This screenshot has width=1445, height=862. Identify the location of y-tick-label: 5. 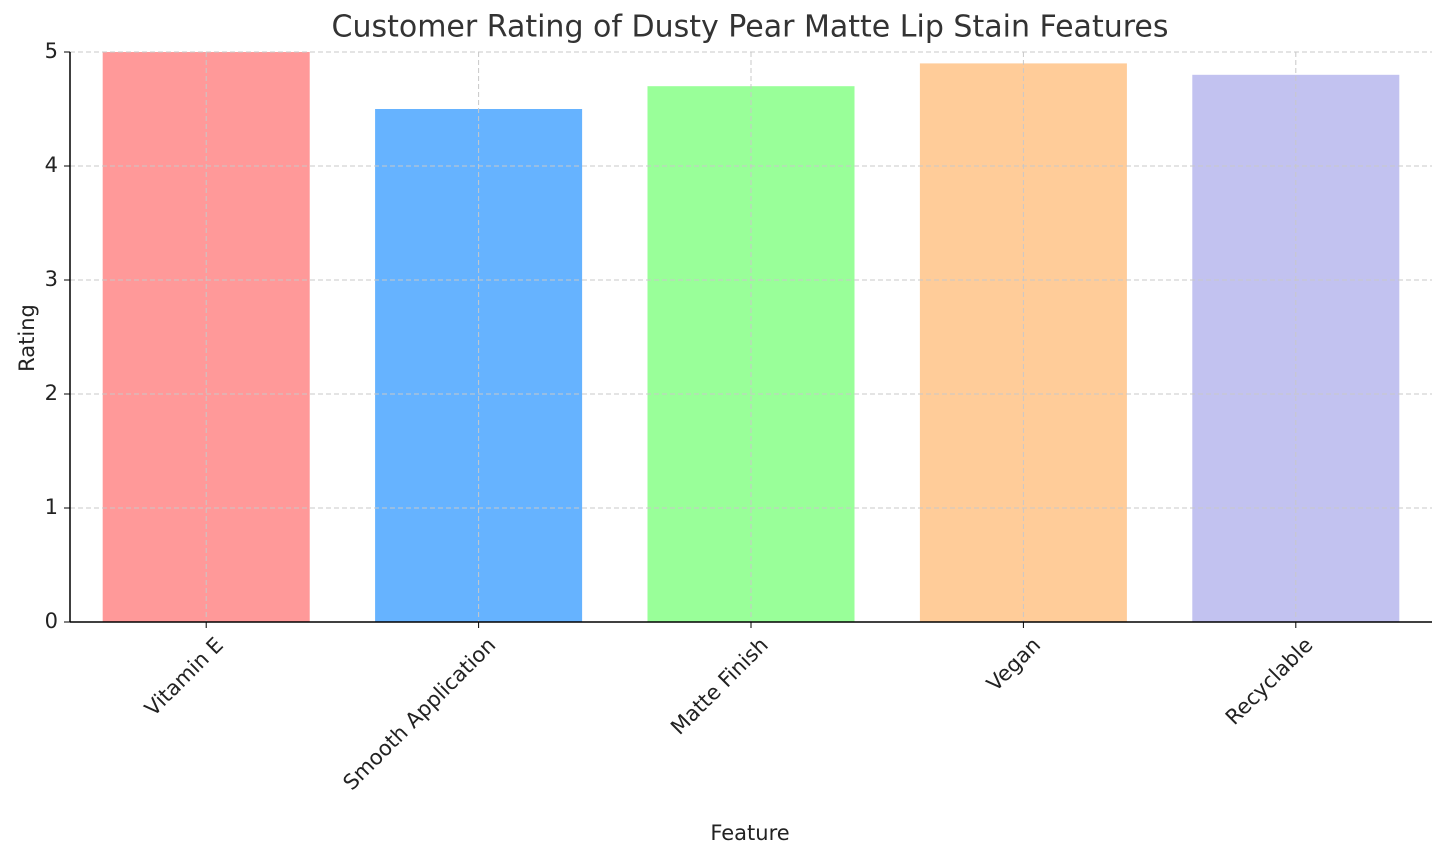
(51, 51).